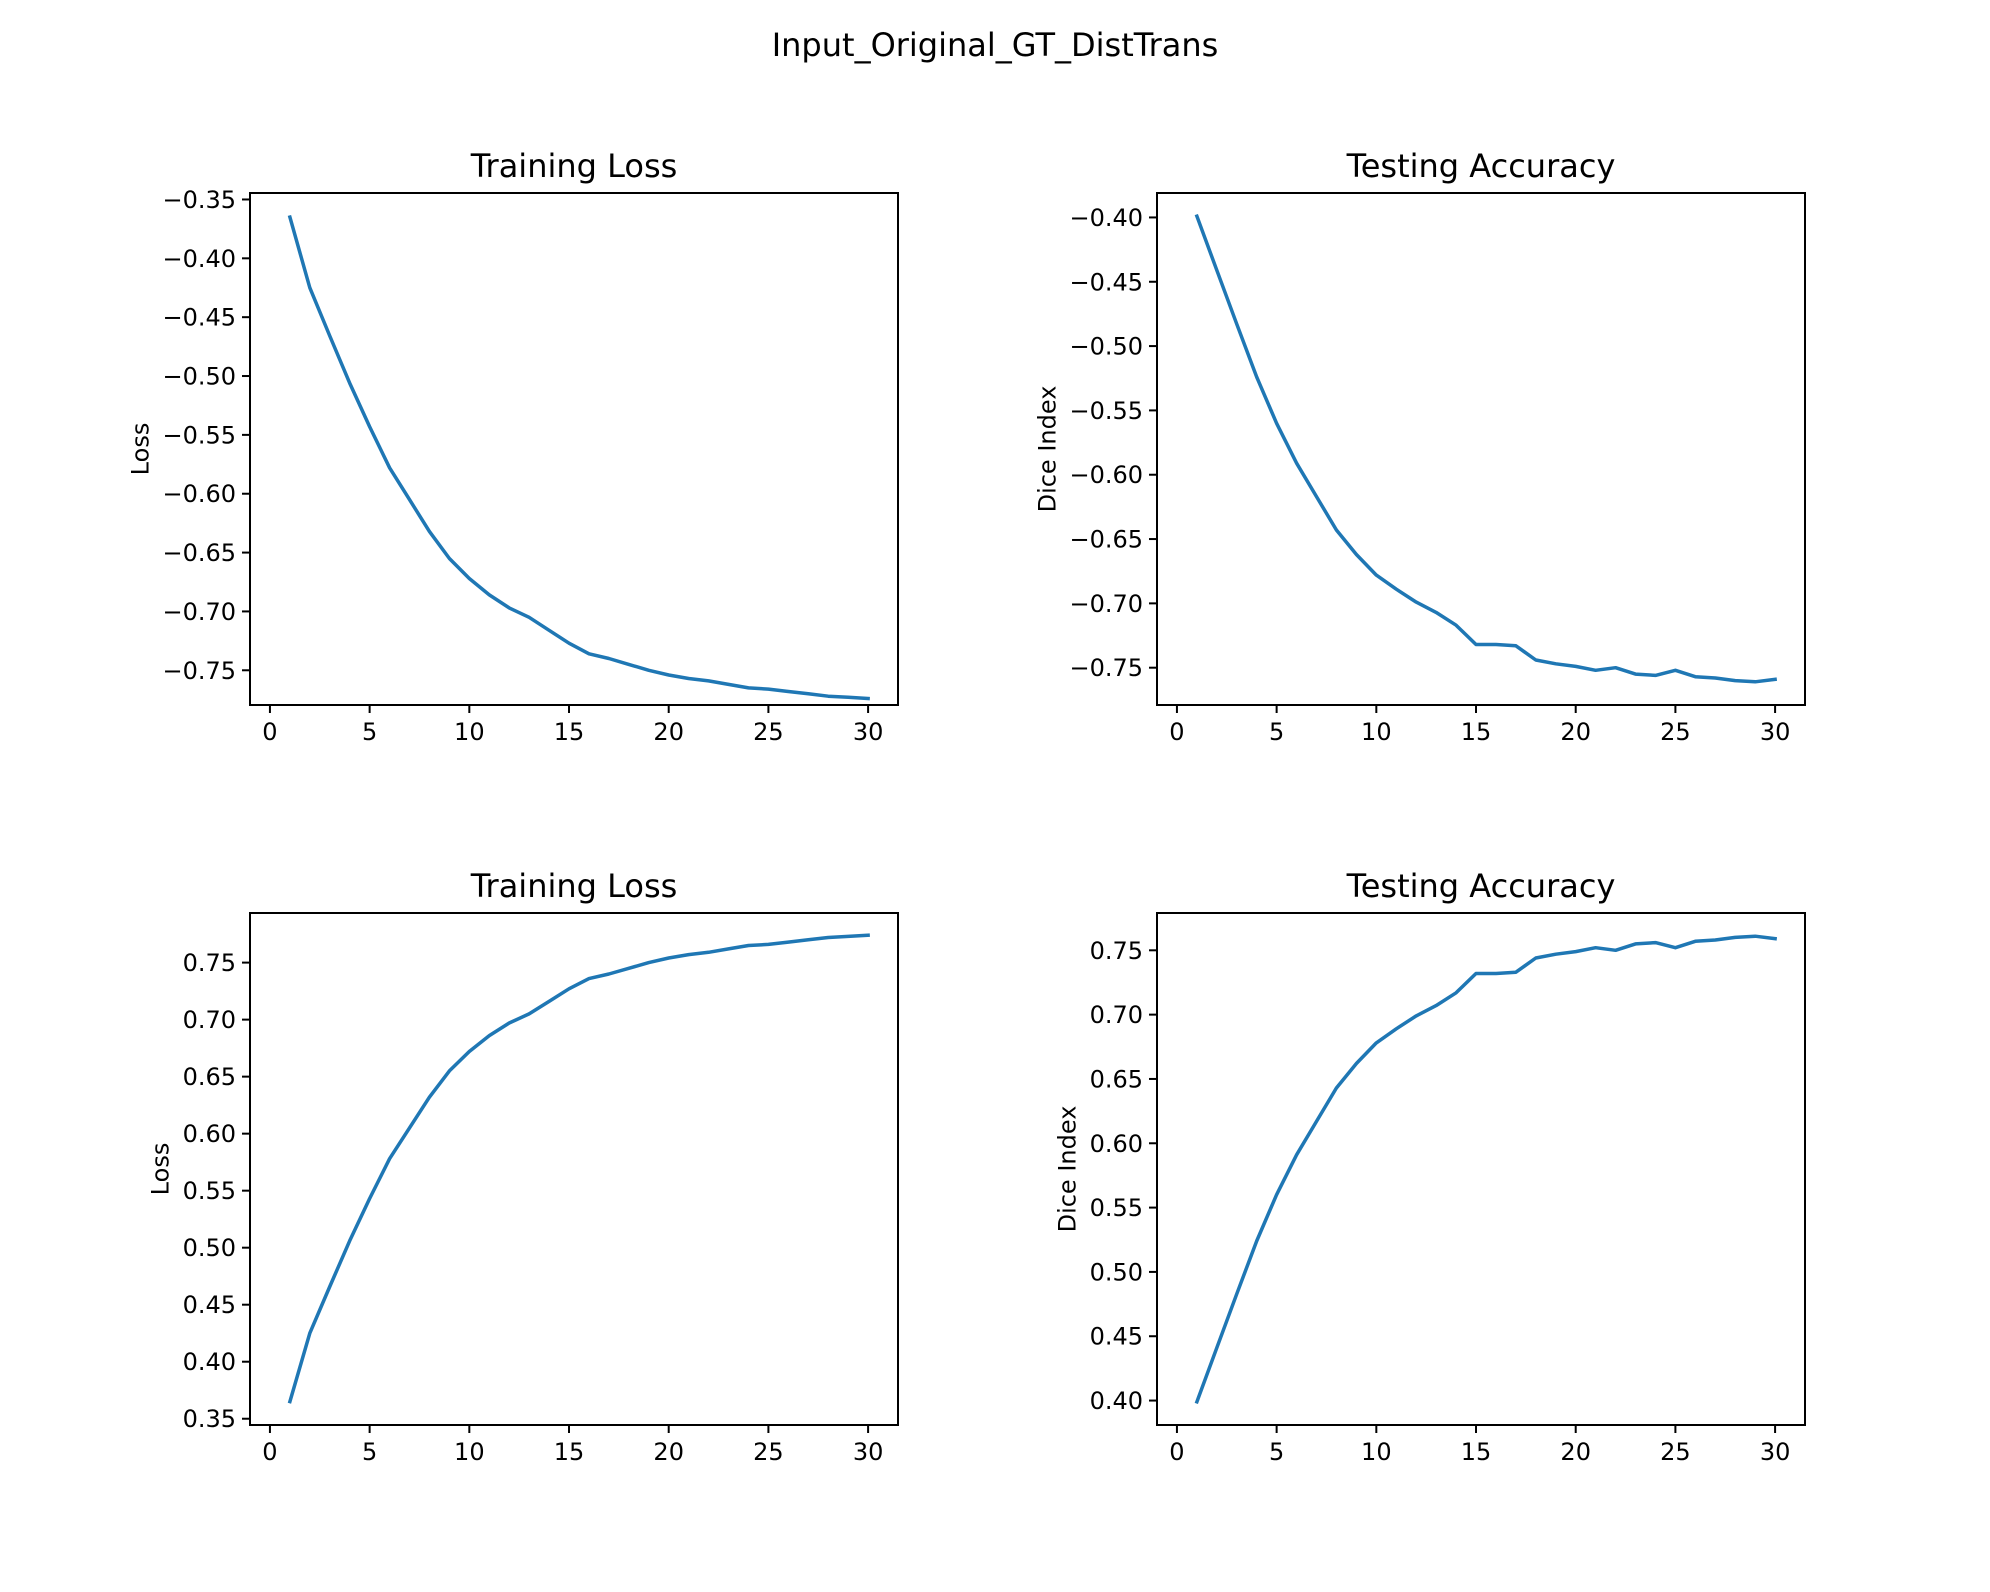  What do you see at coordinates (209, 1419) in the screenshot?
I see `y-tick-label: 0.35` at bounding box center [209, 1419].